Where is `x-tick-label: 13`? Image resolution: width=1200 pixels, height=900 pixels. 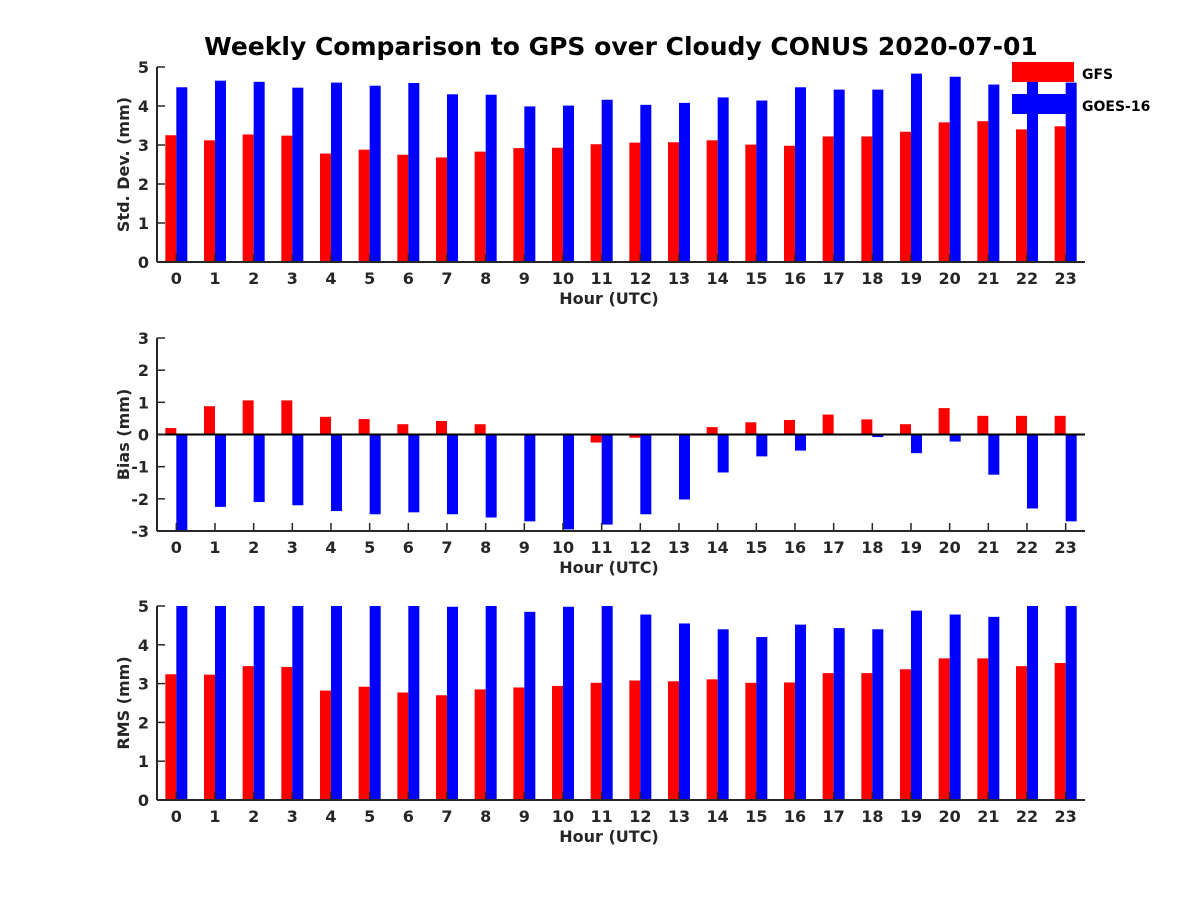
x-tick-label: 13 is located at coordinates (679, 816).